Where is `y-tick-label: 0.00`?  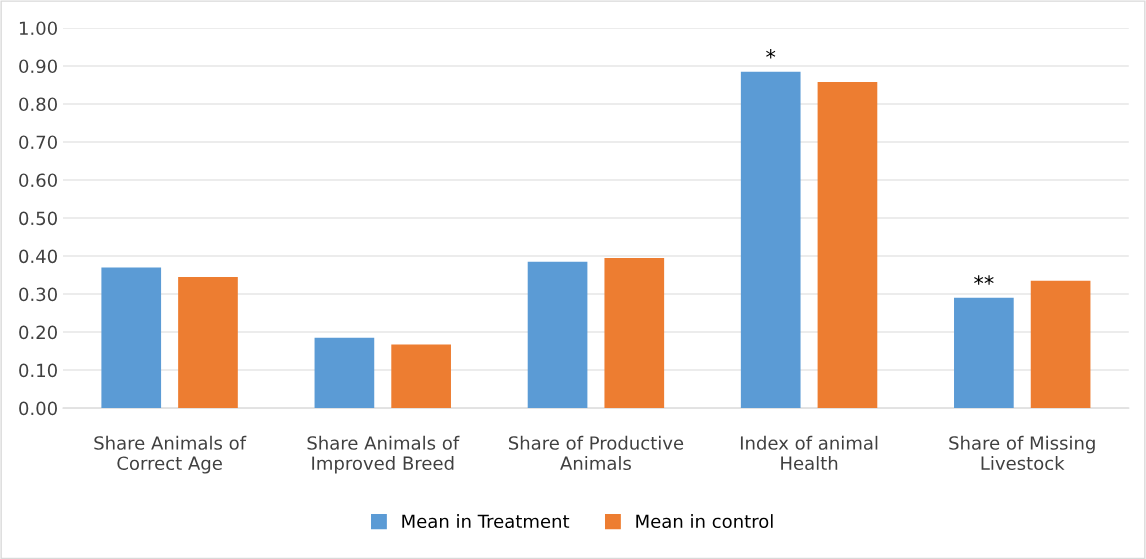 y-tick-label: 0.00 is located at coordinates (38, 408).